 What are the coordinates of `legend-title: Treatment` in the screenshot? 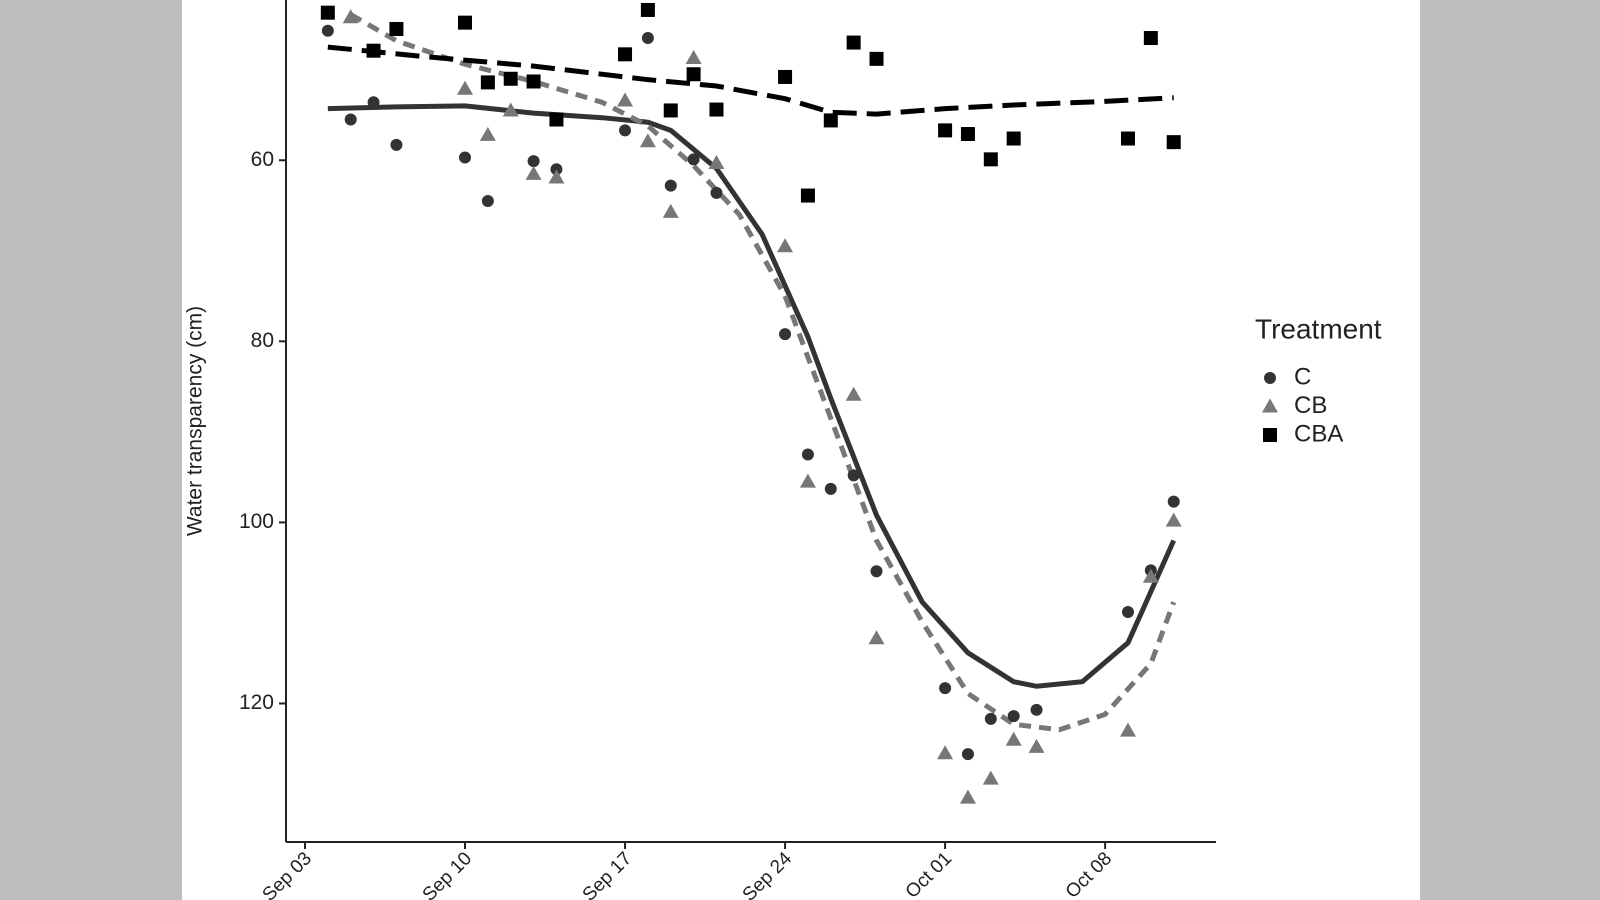 It's located at (1318, 328).